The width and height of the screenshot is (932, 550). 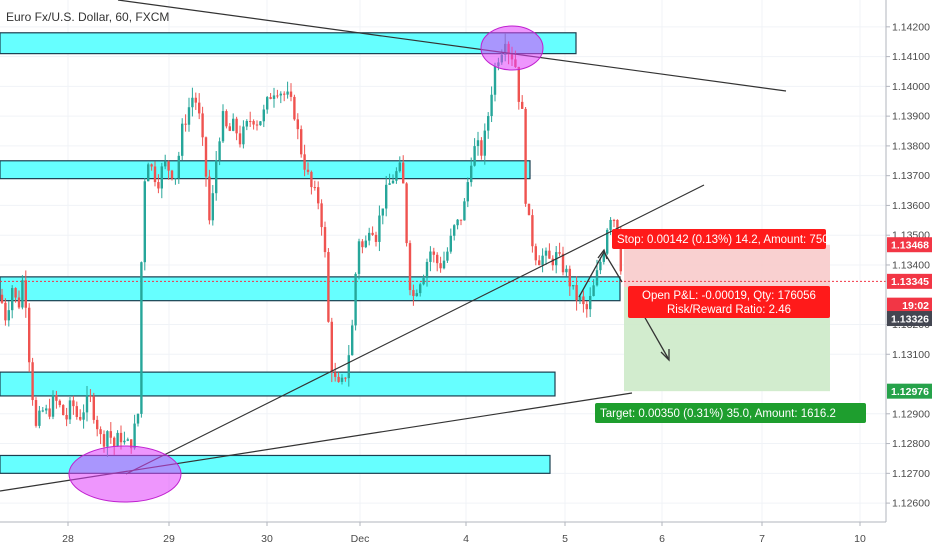 What do you see at coordinates (911, 117) in the screenshot?
I see `price-tick-3: 1.13900` at bounding box center [911, 117].